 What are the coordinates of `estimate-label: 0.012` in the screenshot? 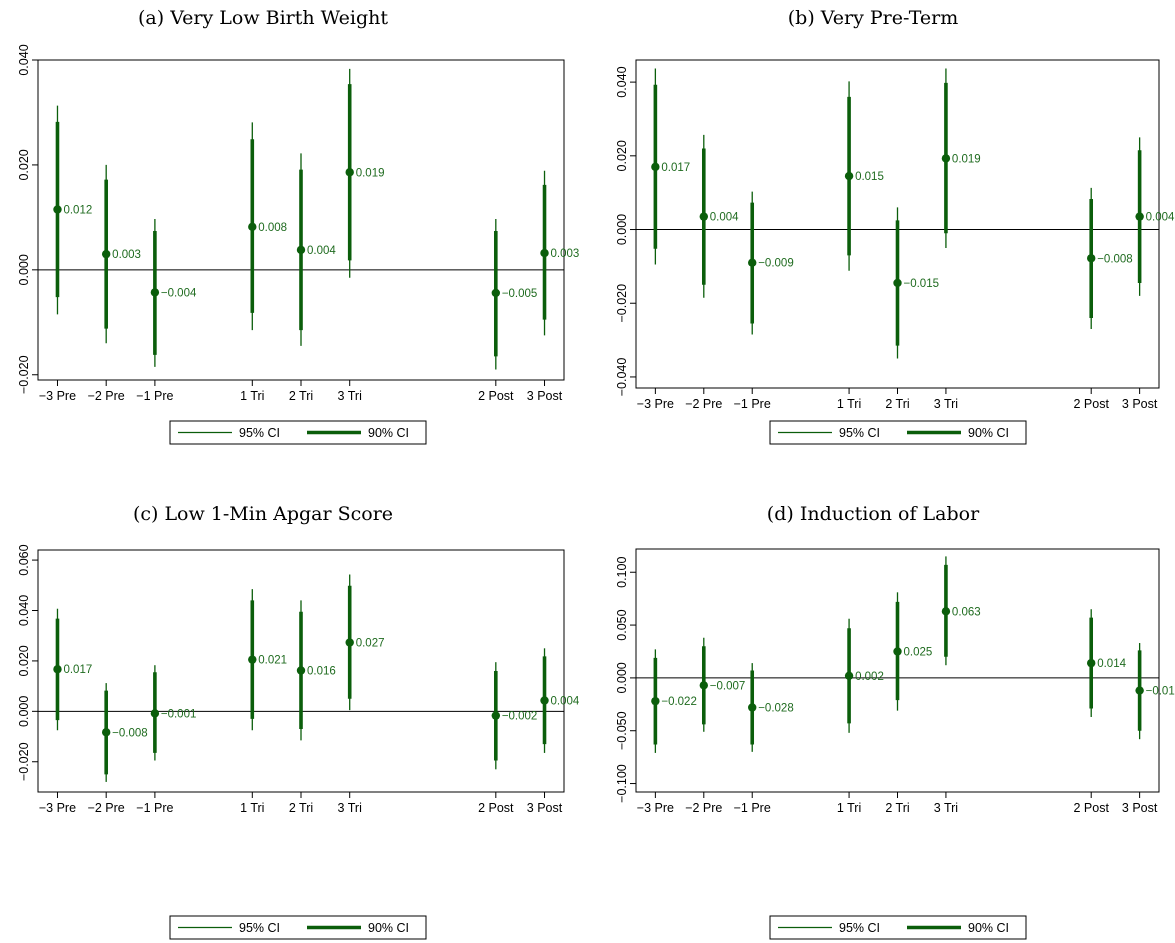 It's located at (77, 211).